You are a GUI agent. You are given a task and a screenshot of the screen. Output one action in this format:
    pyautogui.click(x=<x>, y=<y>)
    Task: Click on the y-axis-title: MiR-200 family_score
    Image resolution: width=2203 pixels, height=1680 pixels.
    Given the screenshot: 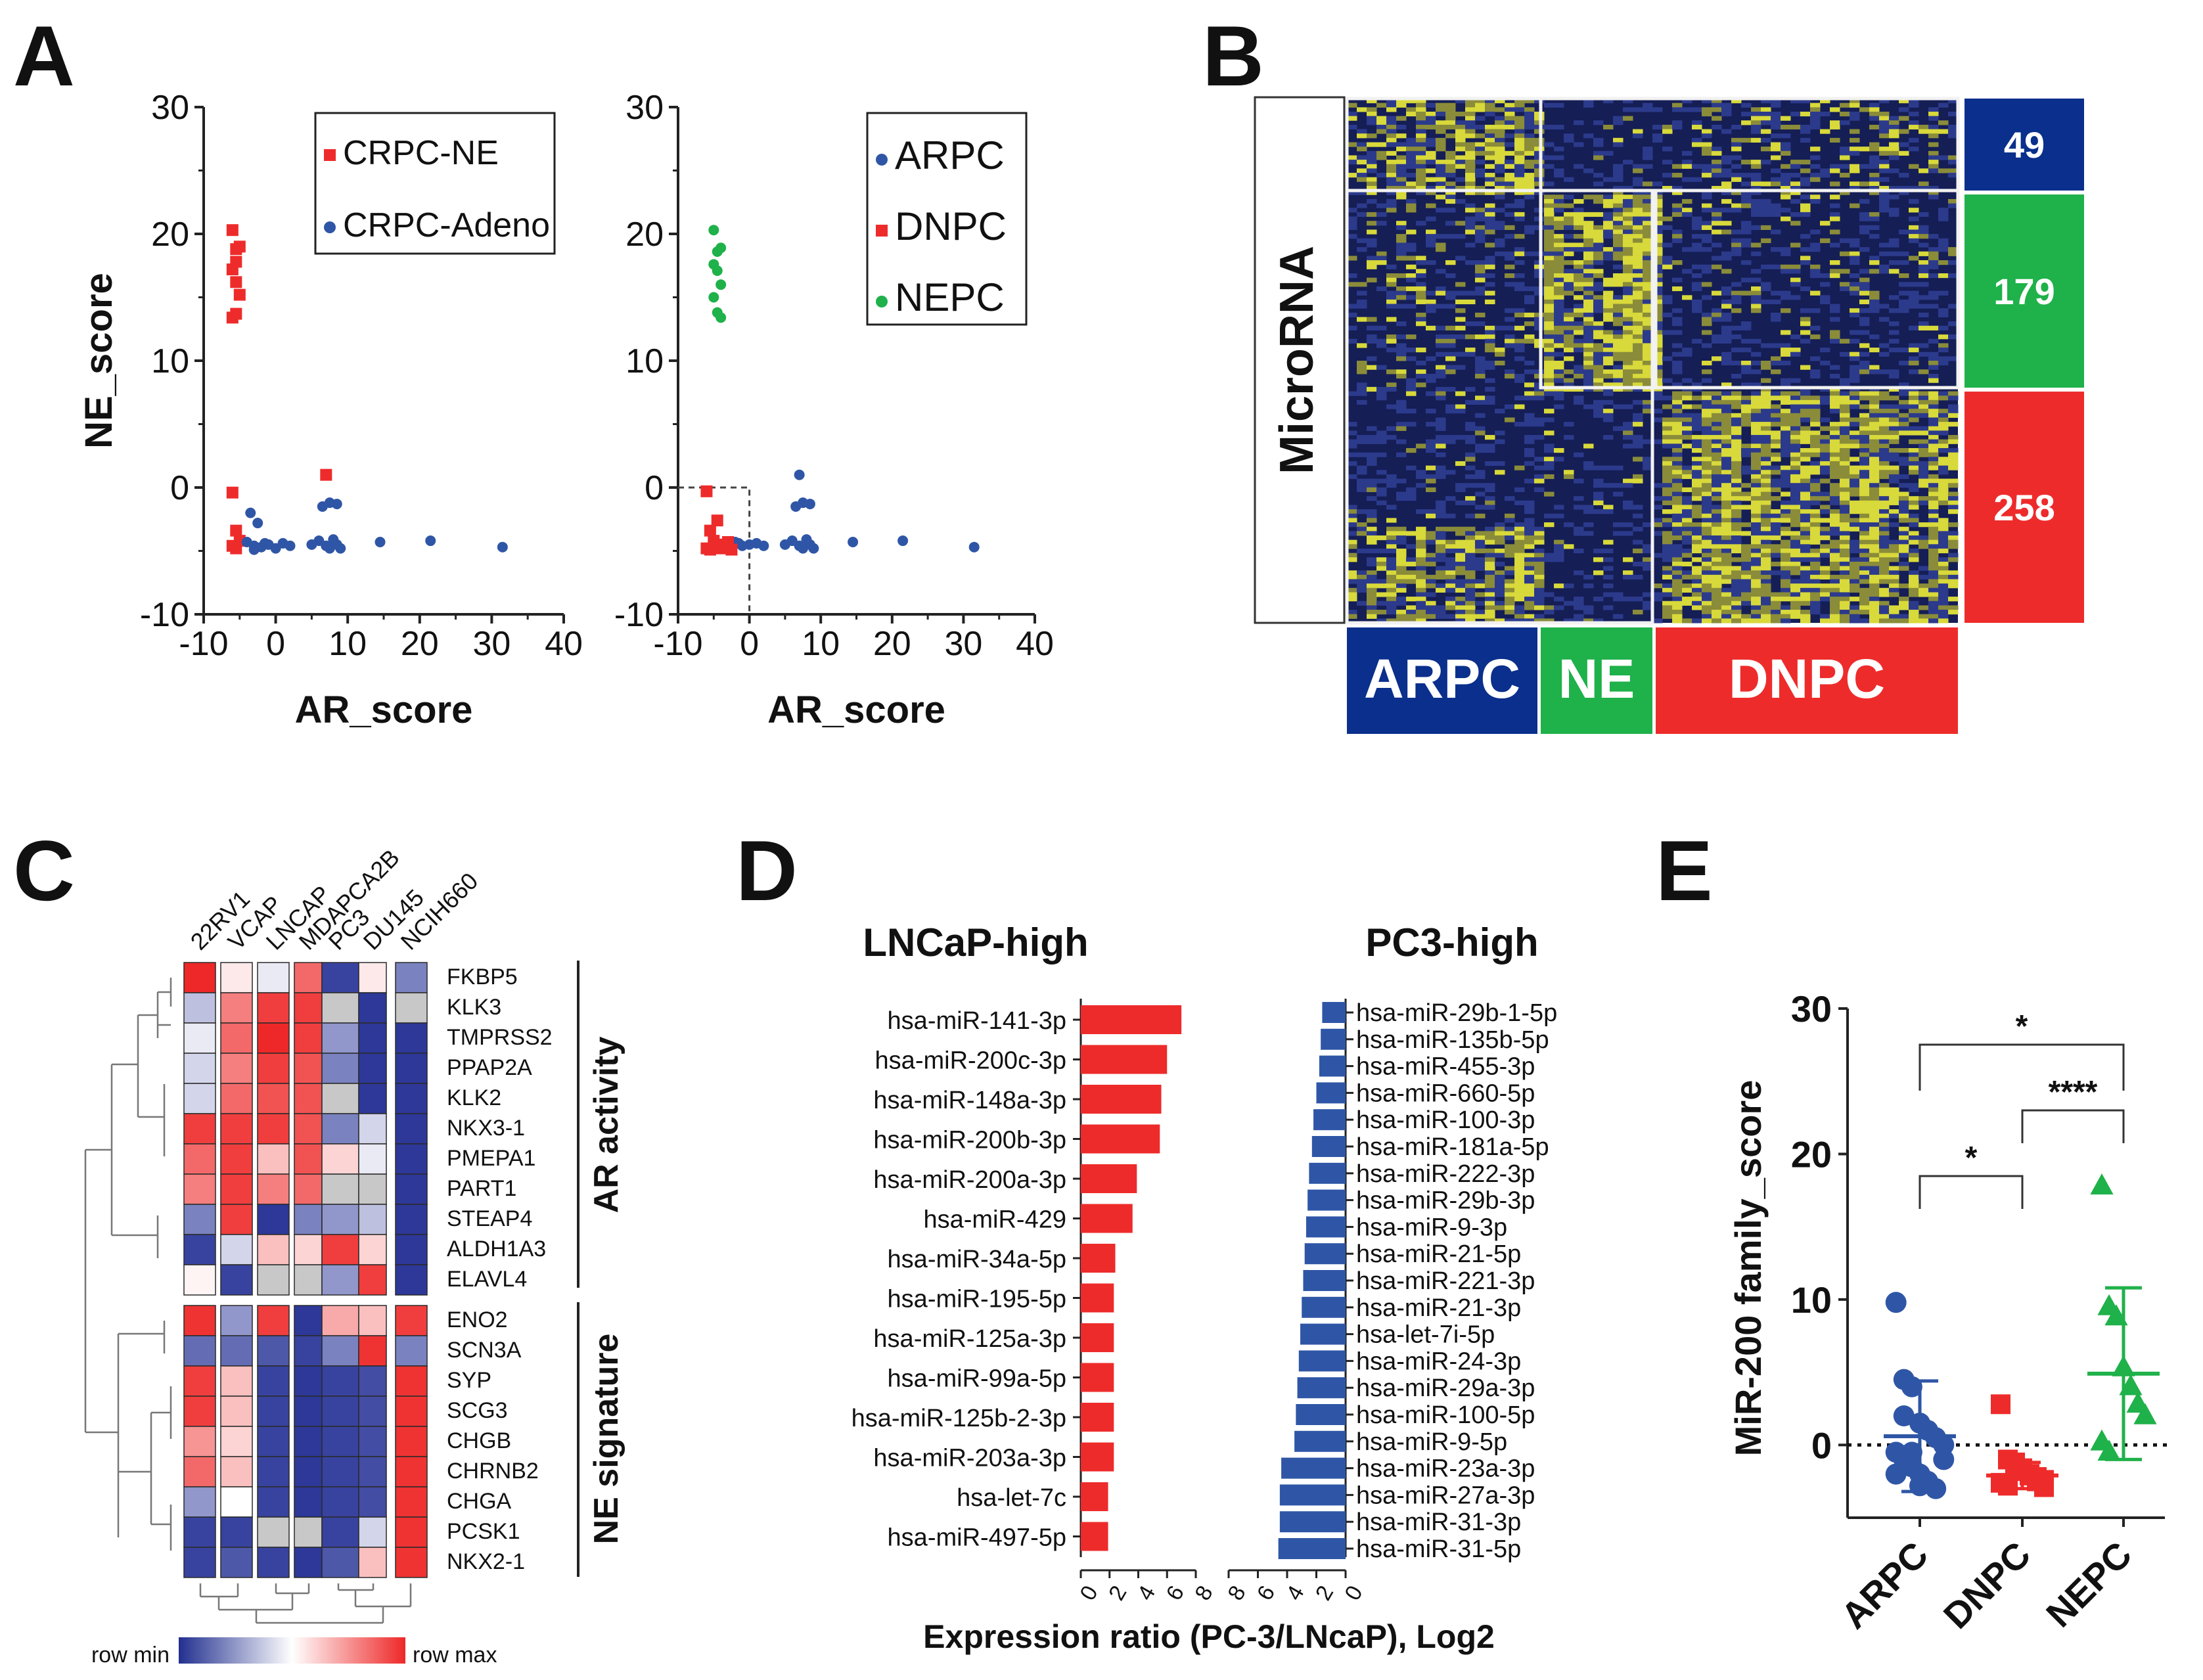 What is the action you would take?
    pyautogui.click(x=1748, y=1268)
    